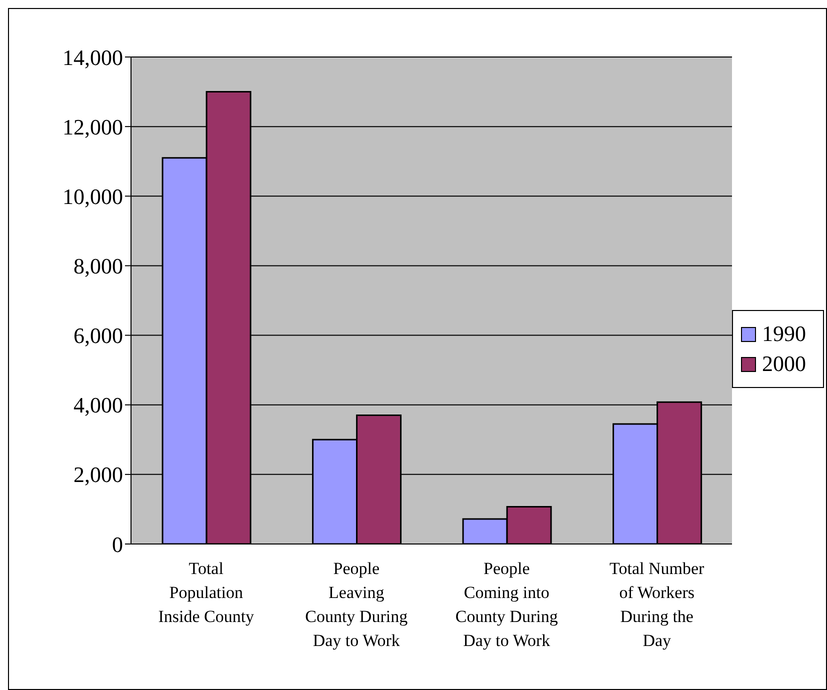 The image size is (827, 690). What do you see at coordinates (506, 604) in the screenshot?
I see `x-tick-label: People Coming into County During Day to Work` at bounding box center [506, 604].